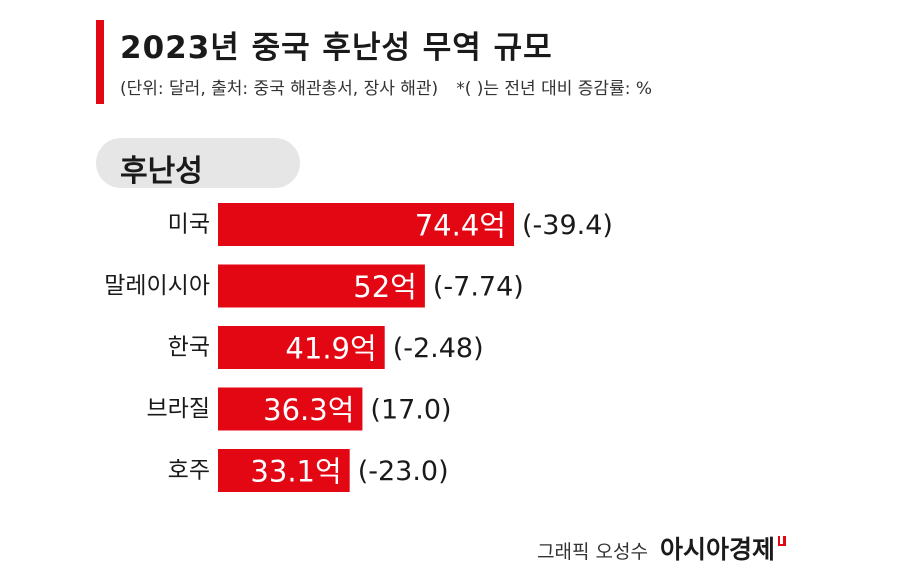 This screenshot has width=898, height=588. Describe the element at coordinates (336, 48) in the screenshot. I see `page-title: 2023년 중국 후난성 무역 규모` at that location.